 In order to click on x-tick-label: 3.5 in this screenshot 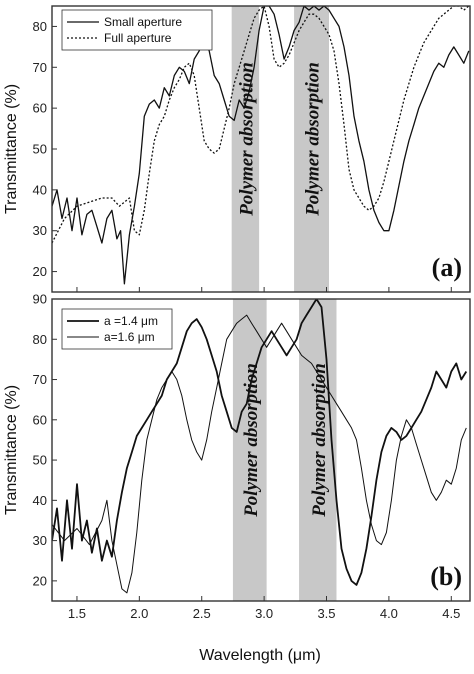, I will do `click(326, 613)`.